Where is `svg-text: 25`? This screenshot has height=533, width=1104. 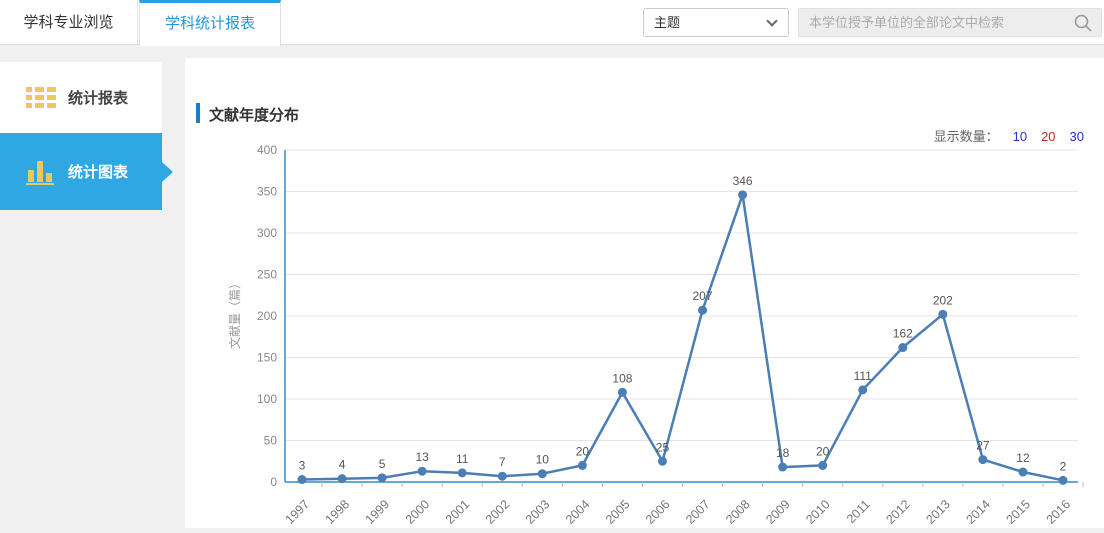 svg-text: 25 is located at coordinates (663, 447).